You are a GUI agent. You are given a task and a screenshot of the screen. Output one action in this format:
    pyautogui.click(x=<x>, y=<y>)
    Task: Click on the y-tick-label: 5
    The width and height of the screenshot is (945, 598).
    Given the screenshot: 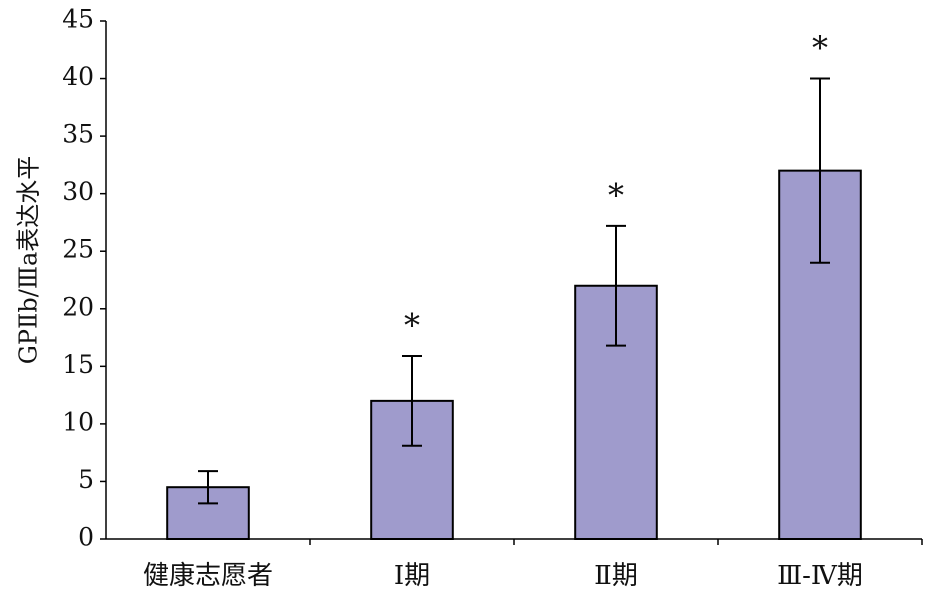 What is the action you would take?
    pyautogui.click(x=86, y=479)
    